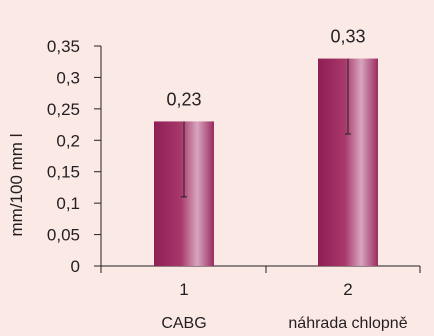  I want to click on y-tick-label: 0,1, so click(68, 203).